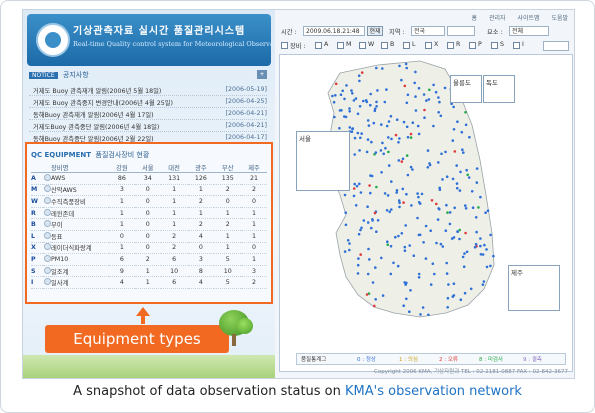 The width and height of the screenshot is (595, 413). I want to click on time-field: 2009.06.18.21:48, so click(334, 31).